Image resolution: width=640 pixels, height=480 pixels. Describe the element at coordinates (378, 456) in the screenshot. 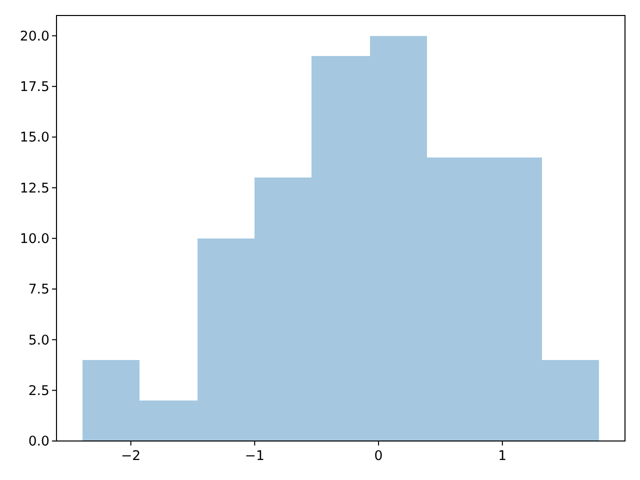

I see `x-tick-label: 0` at that location.